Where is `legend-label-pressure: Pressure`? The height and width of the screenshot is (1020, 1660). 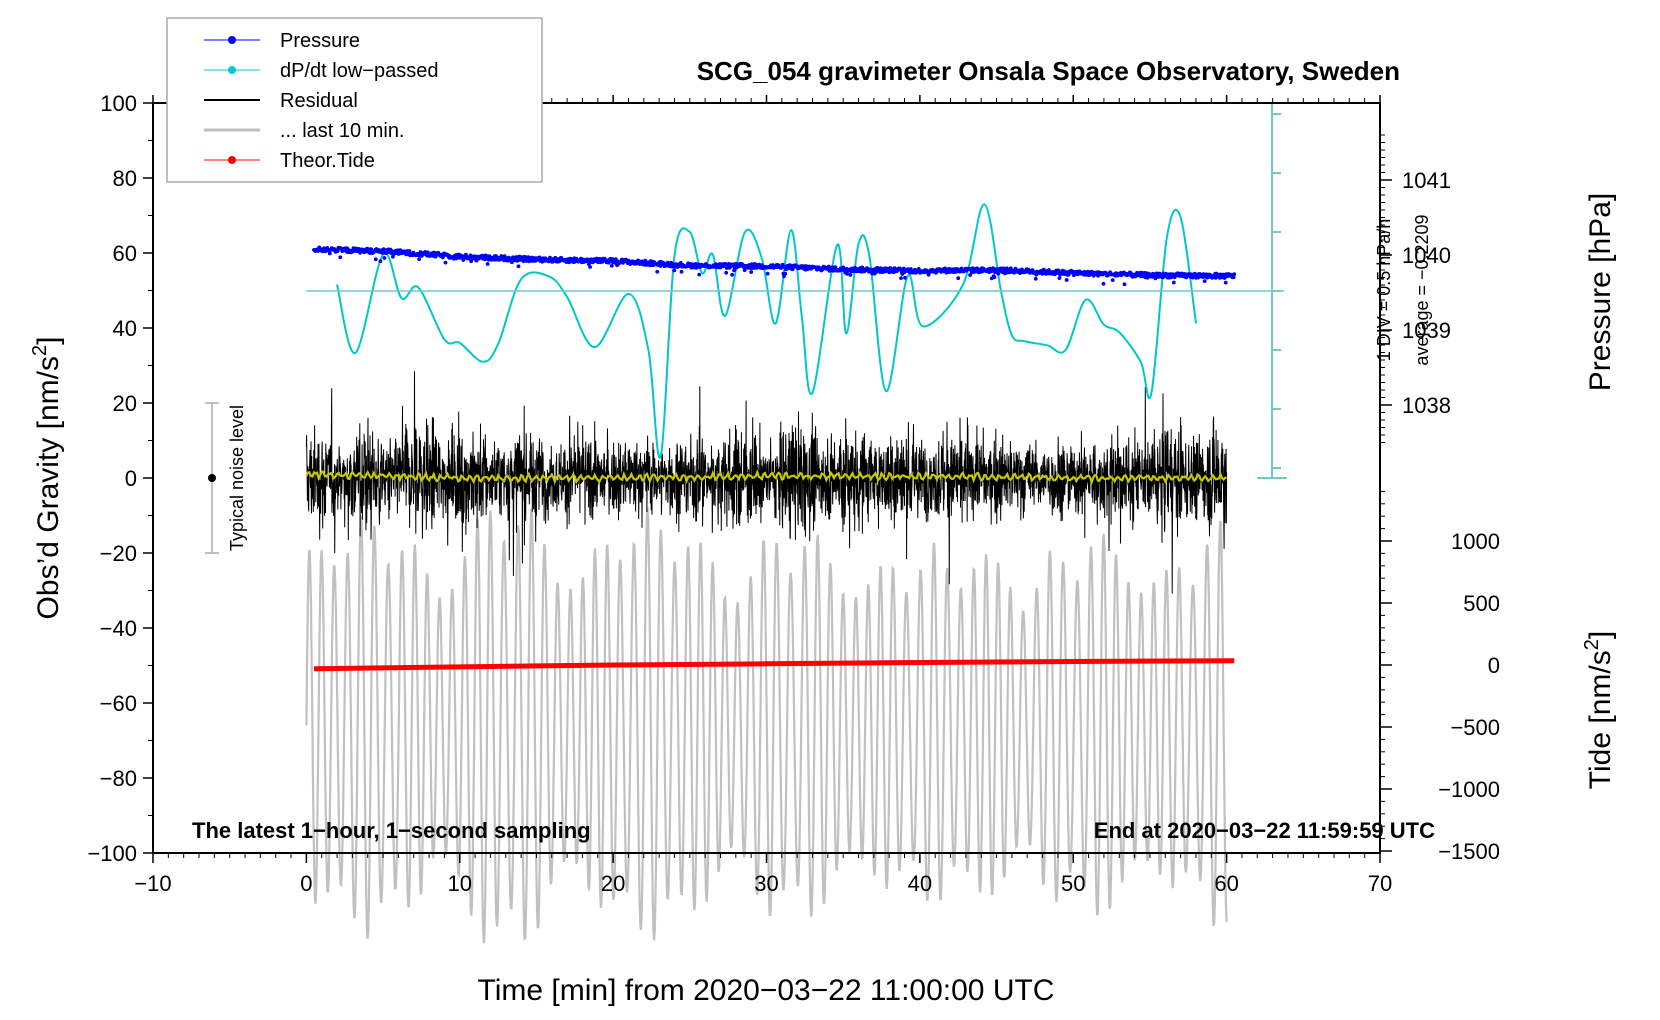
legend-label-pressure: Pressure is located at coordinates (320, 41).